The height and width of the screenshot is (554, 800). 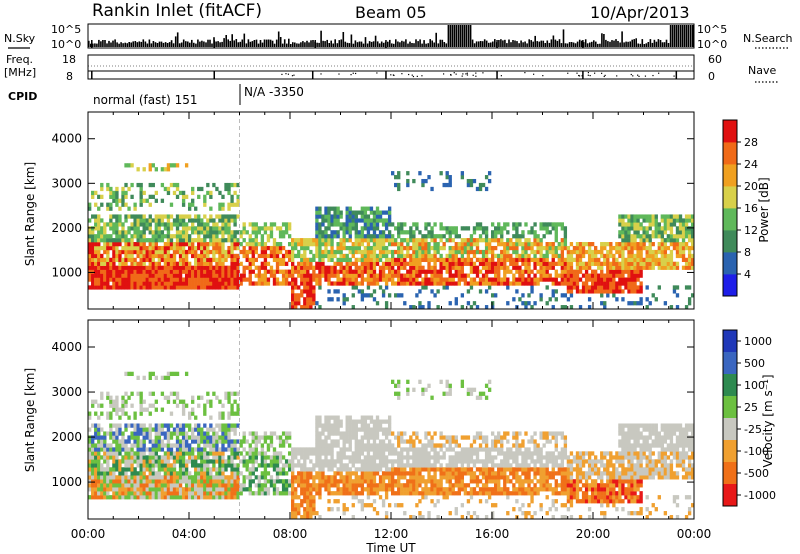 I want to click on nsearch-tick-bottom: 10^0, so click(x=712, y=44).